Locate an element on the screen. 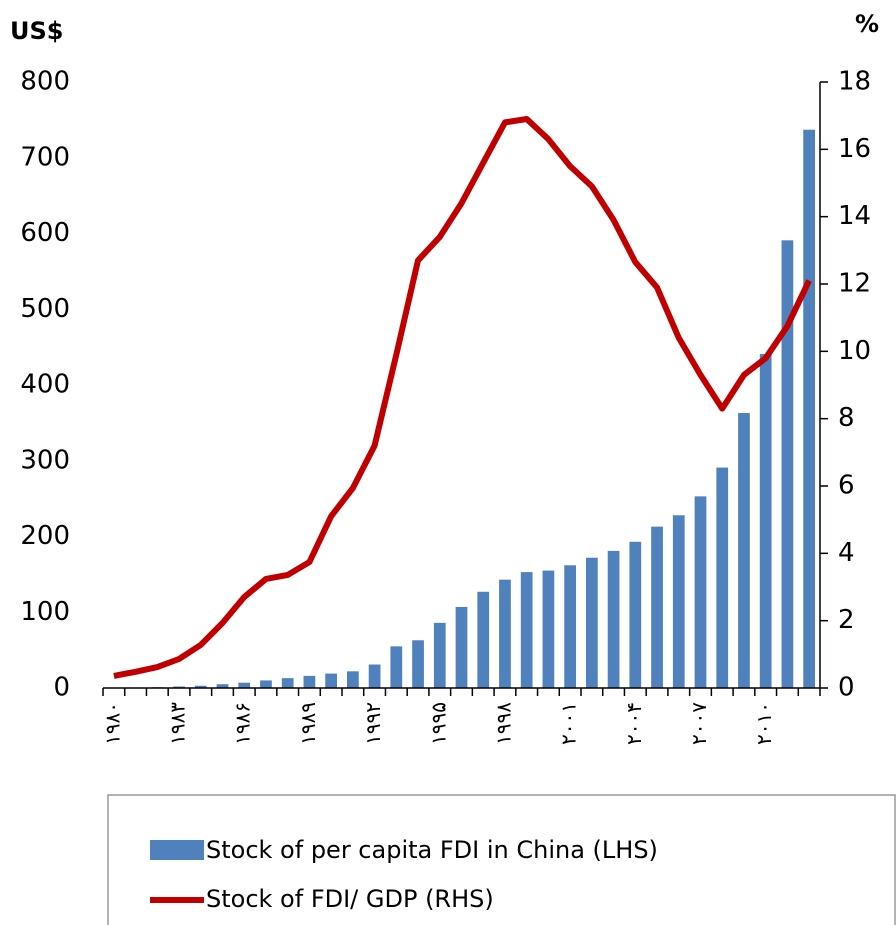 This screenshot has width=896, height=925. x-tick-label: ۲۰۱۰ is located at coordinates (764, 723).